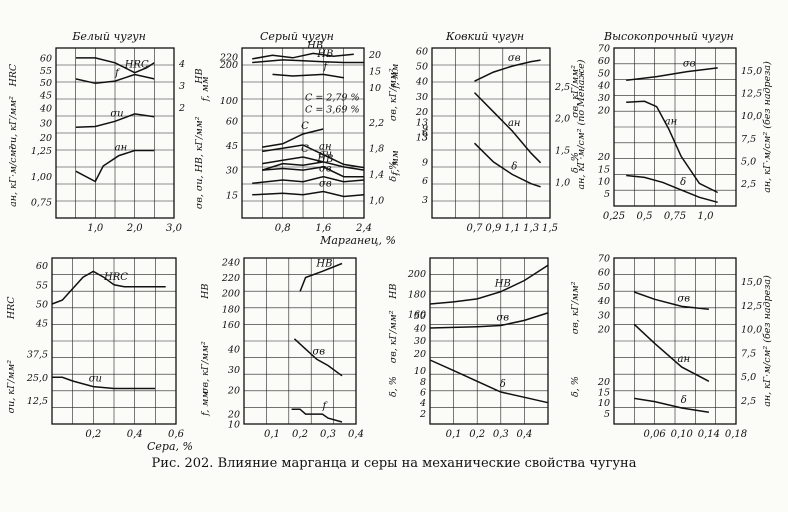 The image size is (788, 512). I want to click on y-tick-label: 3, so click(425, 200).